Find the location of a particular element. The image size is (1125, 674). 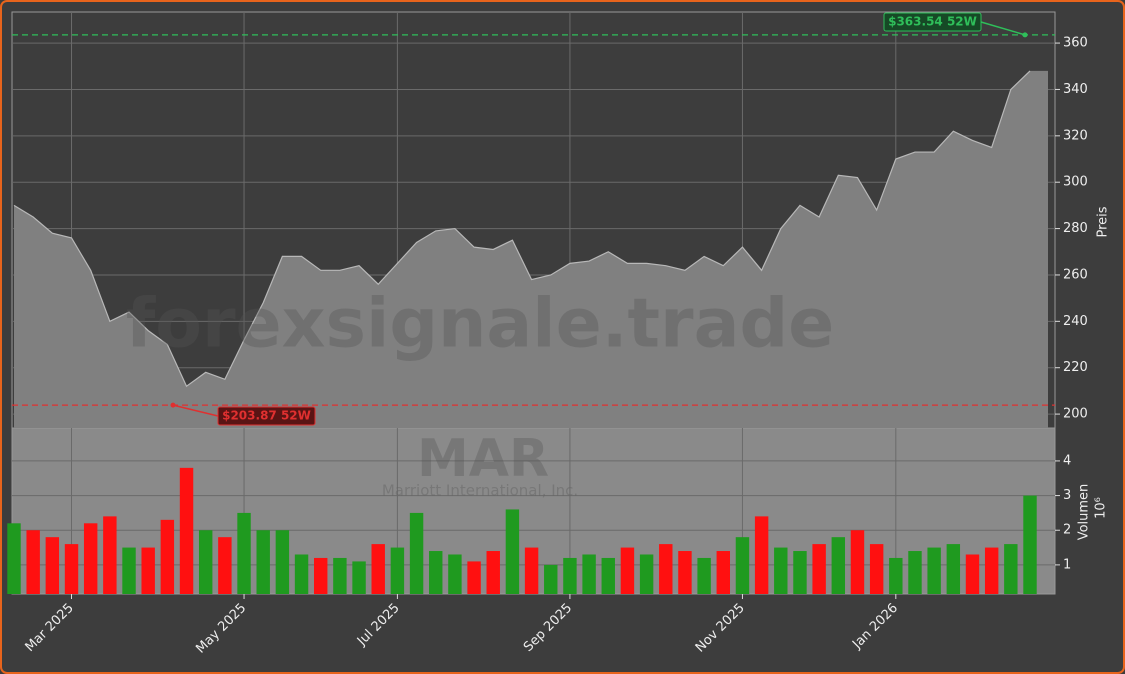

y-axis-label: Preis is located at coordinates (1103, 221).